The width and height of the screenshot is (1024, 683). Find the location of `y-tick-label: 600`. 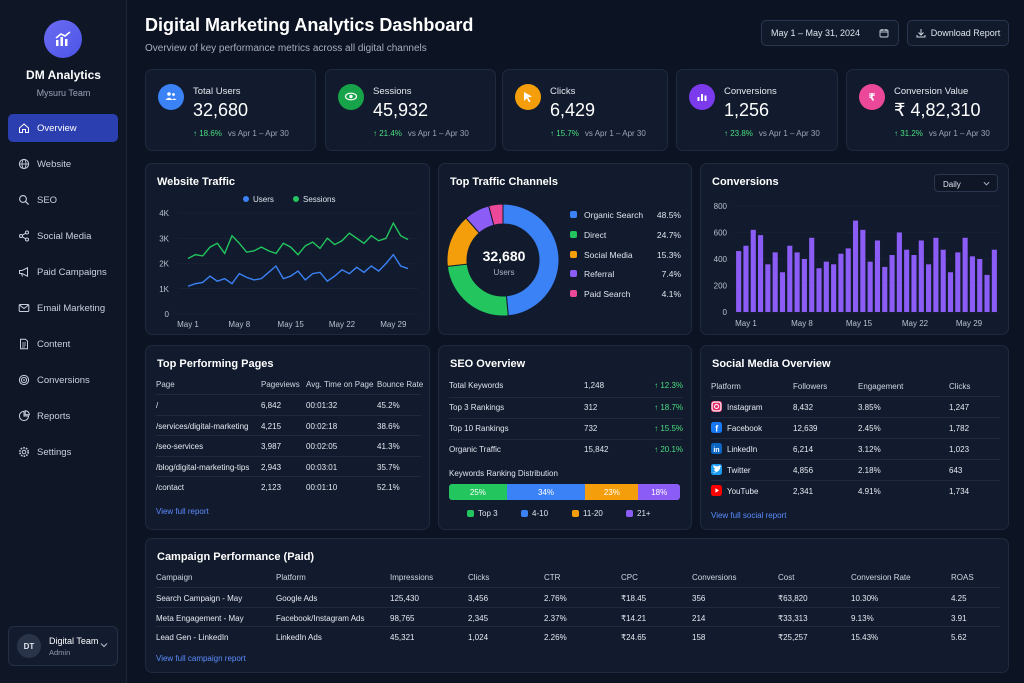

y-tick-label: 600 is located at coordinates (721, 233).